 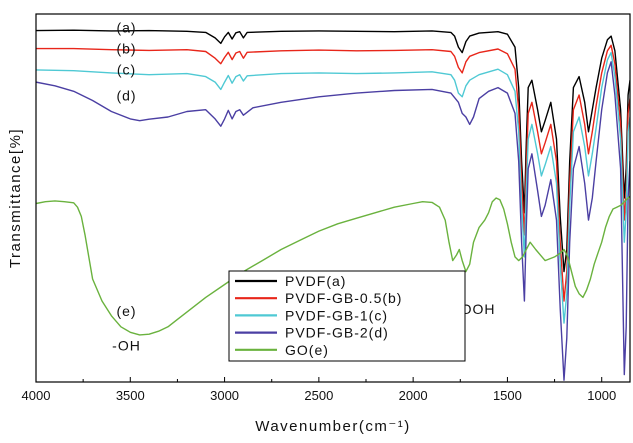 What do you see at coordinates (126, 311) in the screenshot?
I see `annotation-label: (e)` at bounding box center [126, 311].